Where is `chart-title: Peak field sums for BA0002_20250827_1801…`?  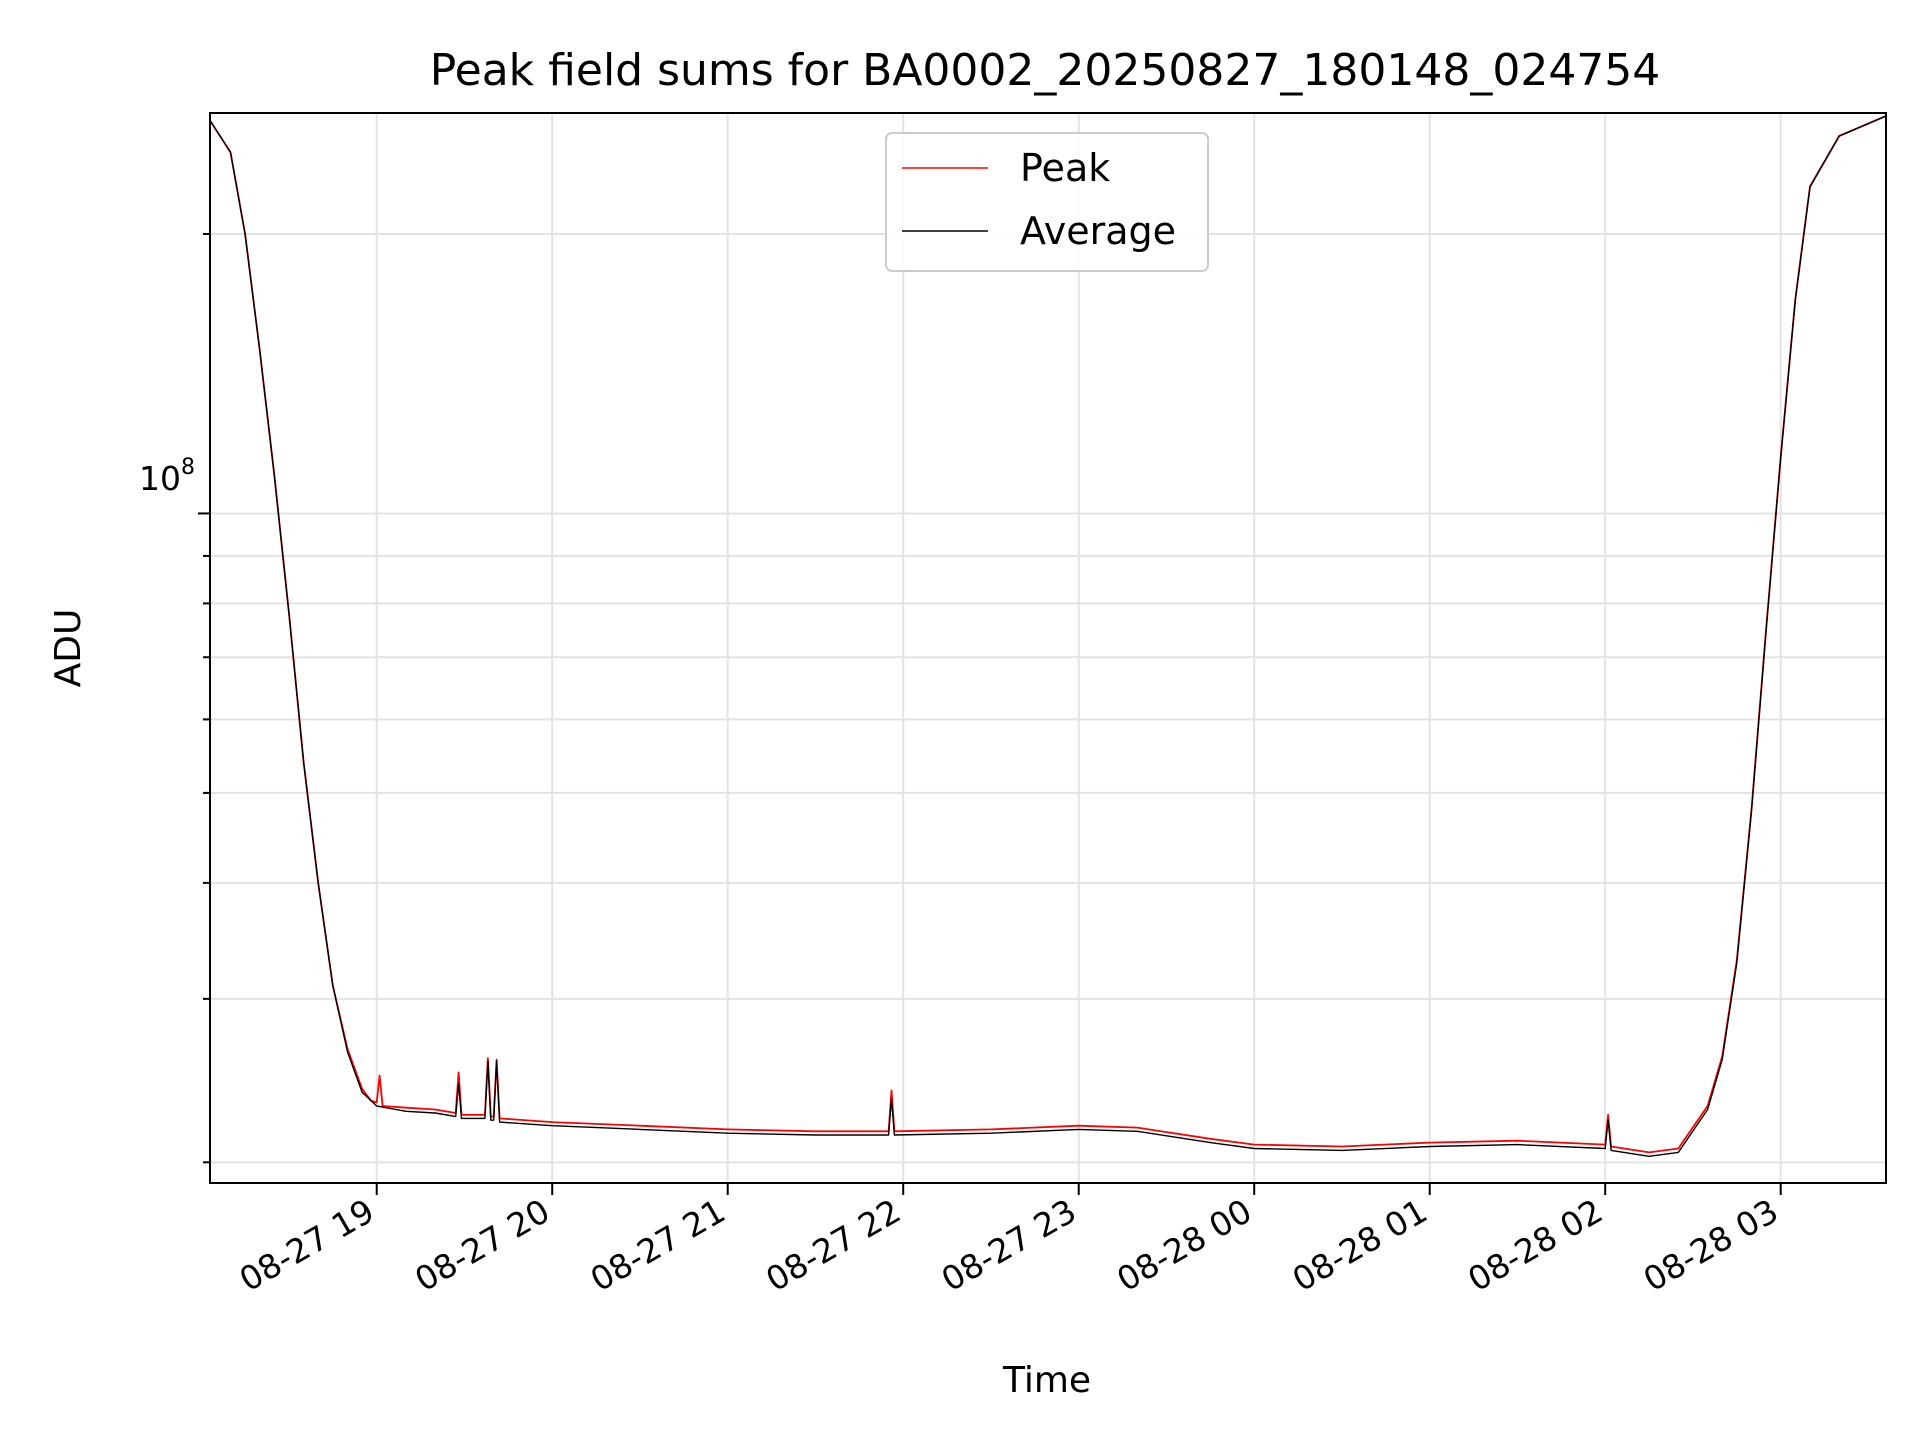
chart-title: Peak field sums for BA0002_20250827_1801… is located at coordinates (1045, 70).